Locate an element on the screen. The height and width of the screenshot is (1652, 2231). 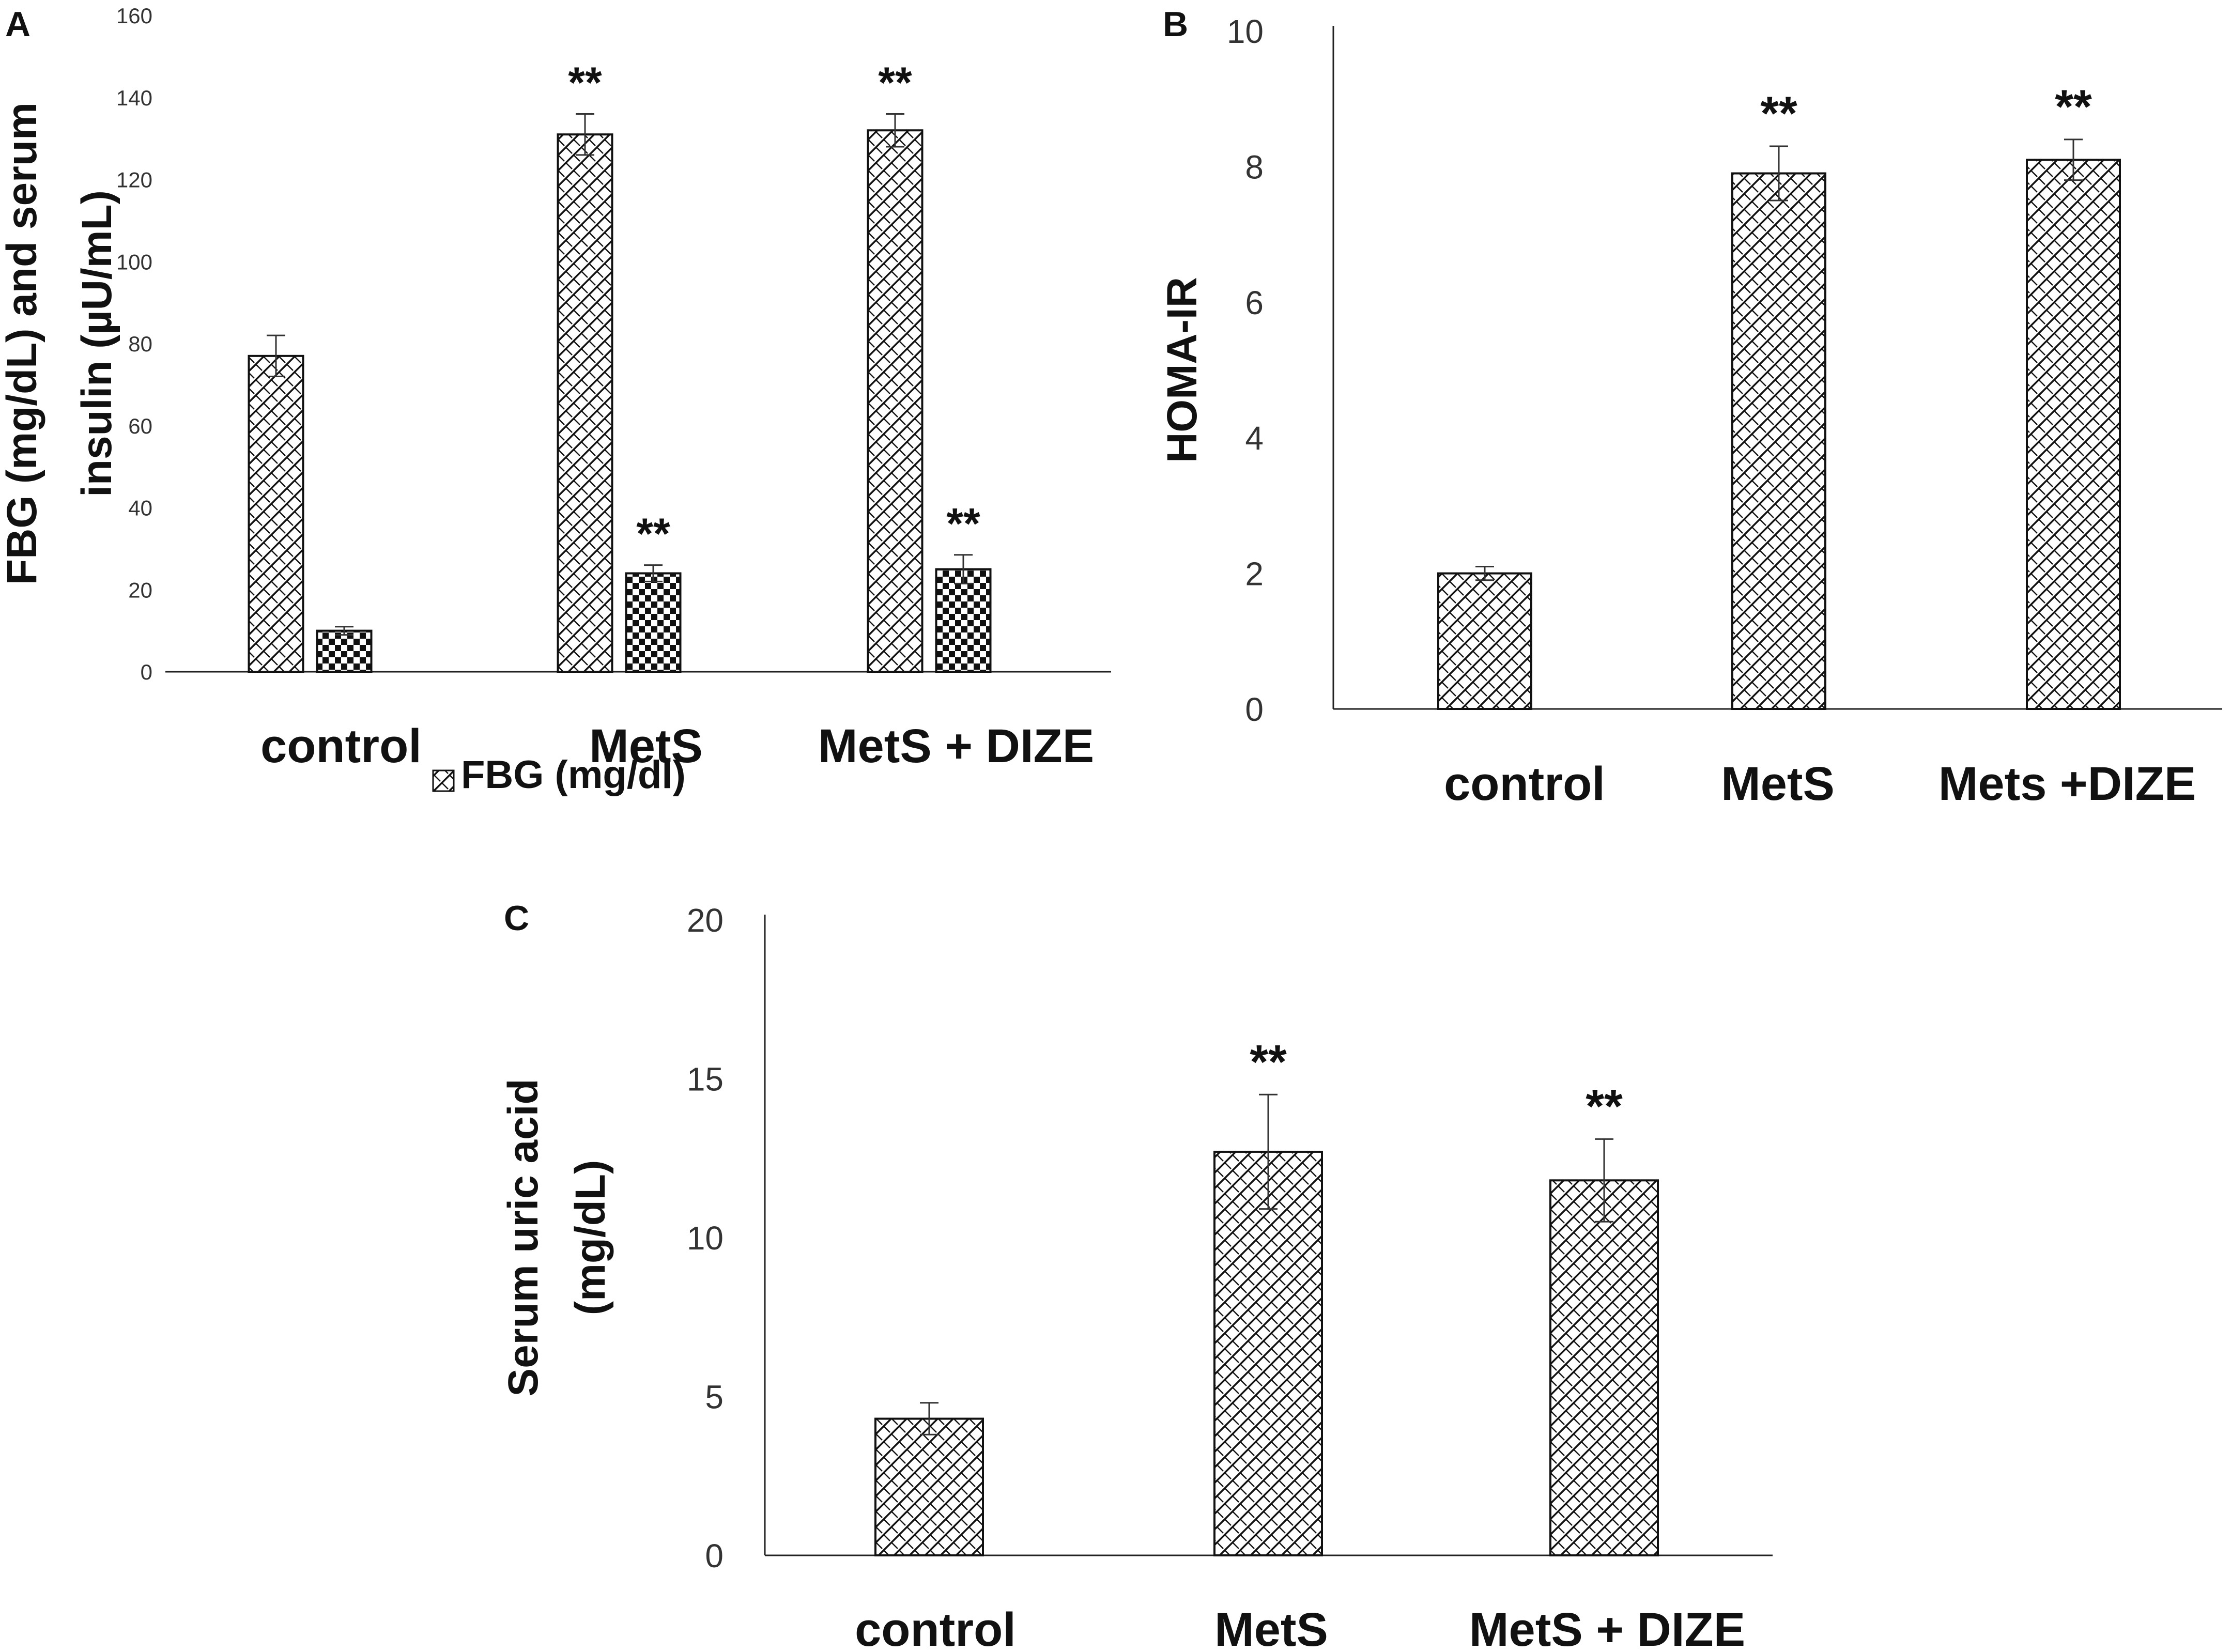
y-axis-label: FBG (mg/dL) and serum is located at coordinates (22, 344).